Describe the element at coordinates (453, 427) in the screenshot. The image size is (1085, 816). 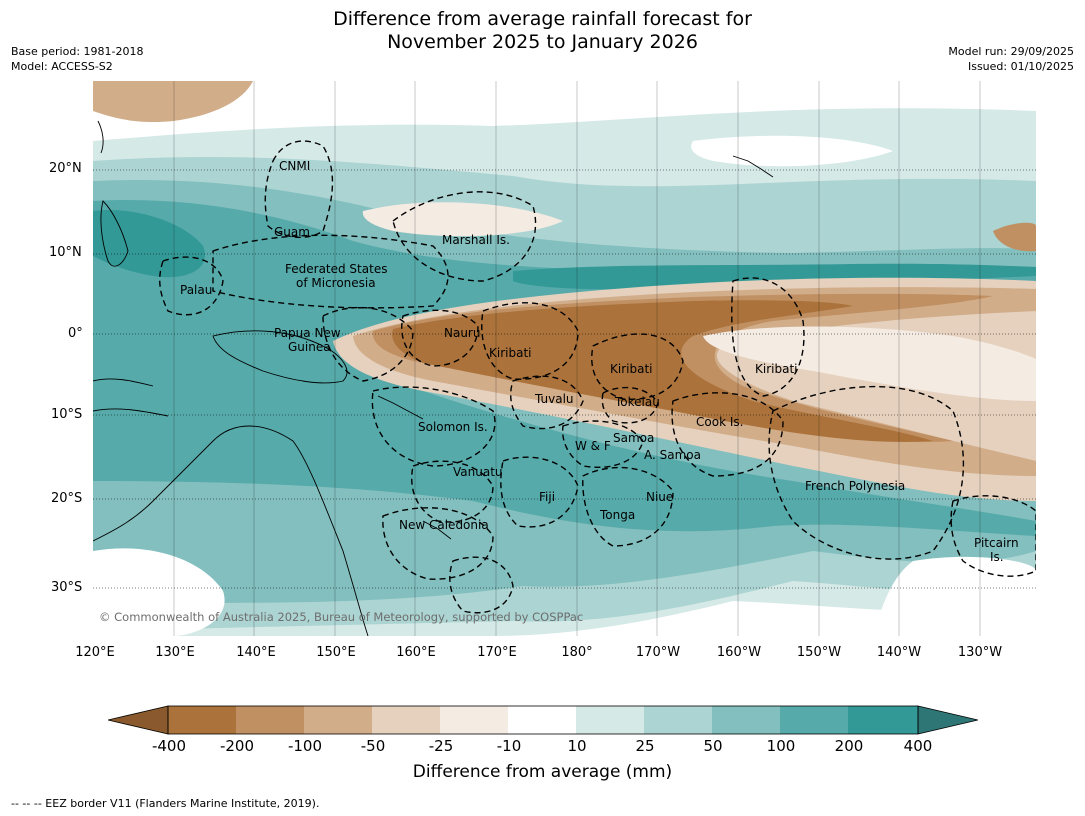
I see `label-solomon: Solomon Is.` at that location.